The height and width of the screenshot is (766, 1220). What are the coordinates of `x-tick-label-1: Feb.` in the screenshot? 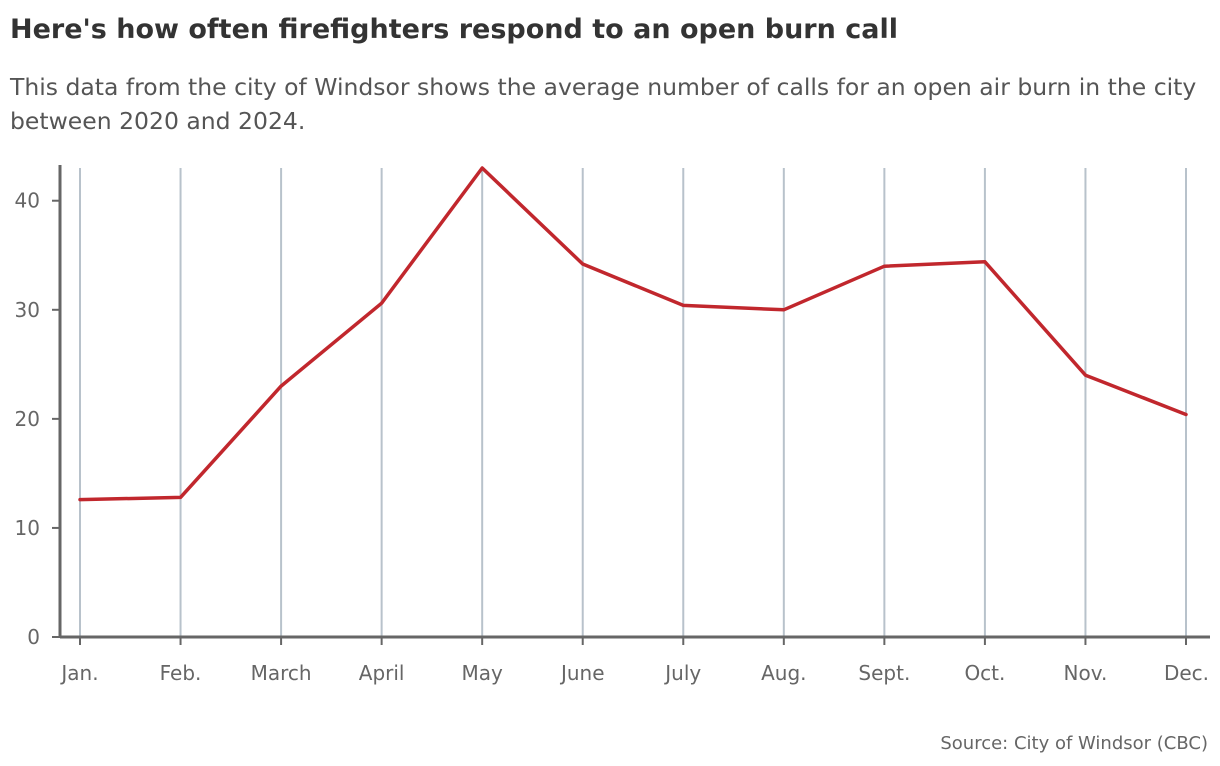 It's located at (181, 673).